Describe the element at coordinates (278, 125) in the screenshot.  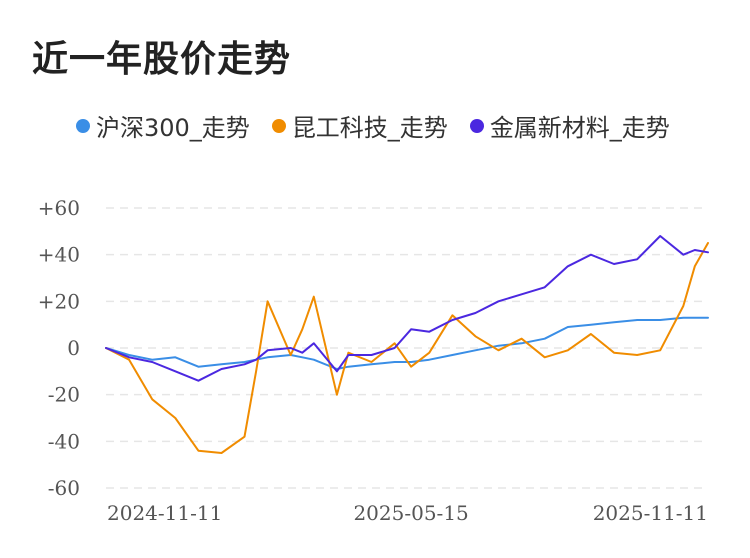
I see `legend-dot-kgkj` at that location.